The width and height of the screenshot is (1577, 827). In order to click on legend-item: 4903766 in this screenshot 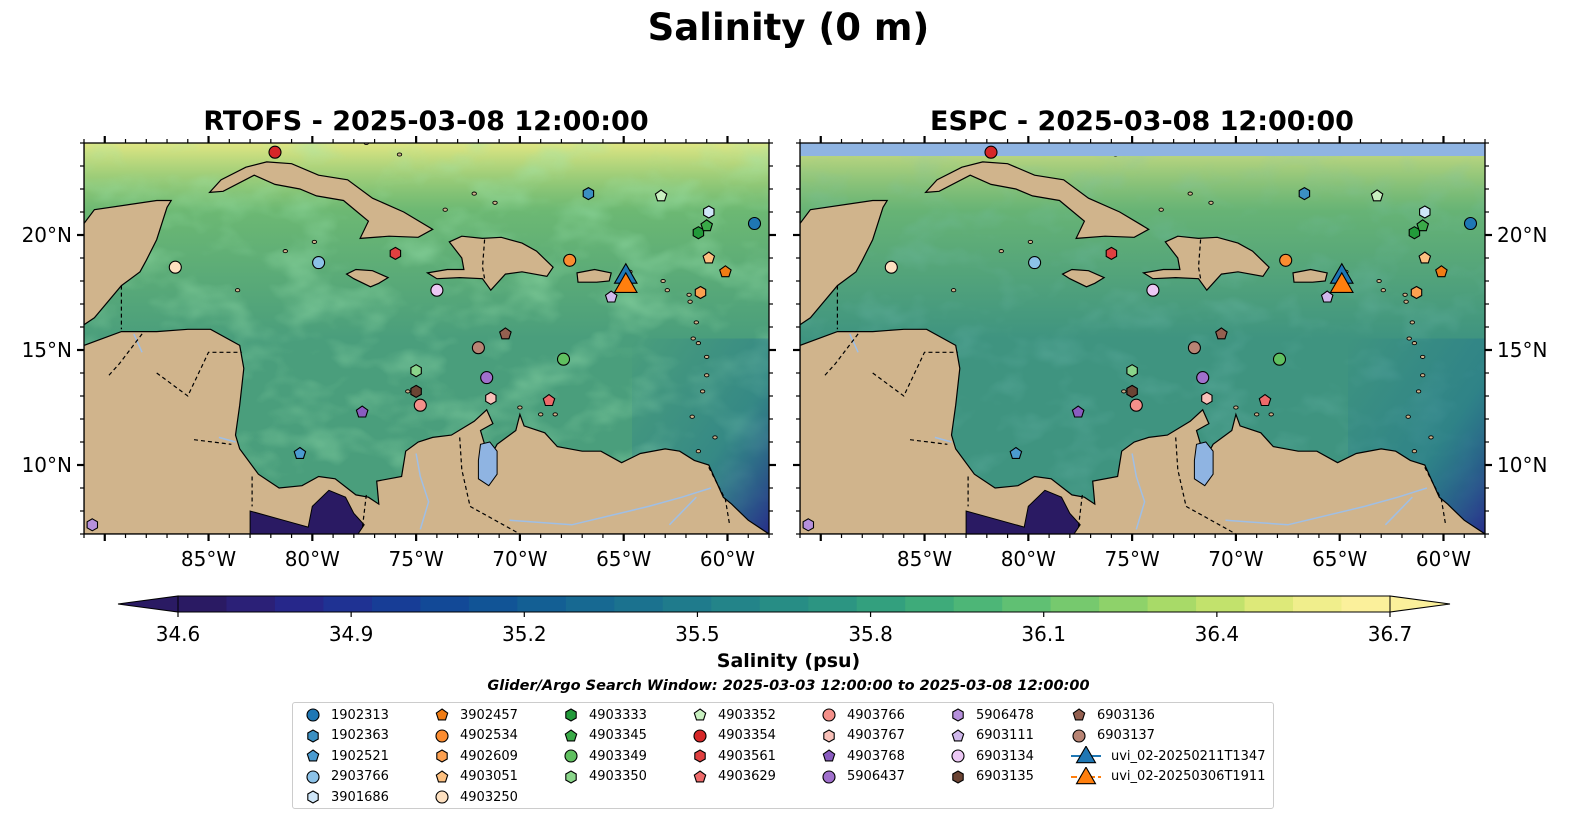, I will do `click(862, 715)`.